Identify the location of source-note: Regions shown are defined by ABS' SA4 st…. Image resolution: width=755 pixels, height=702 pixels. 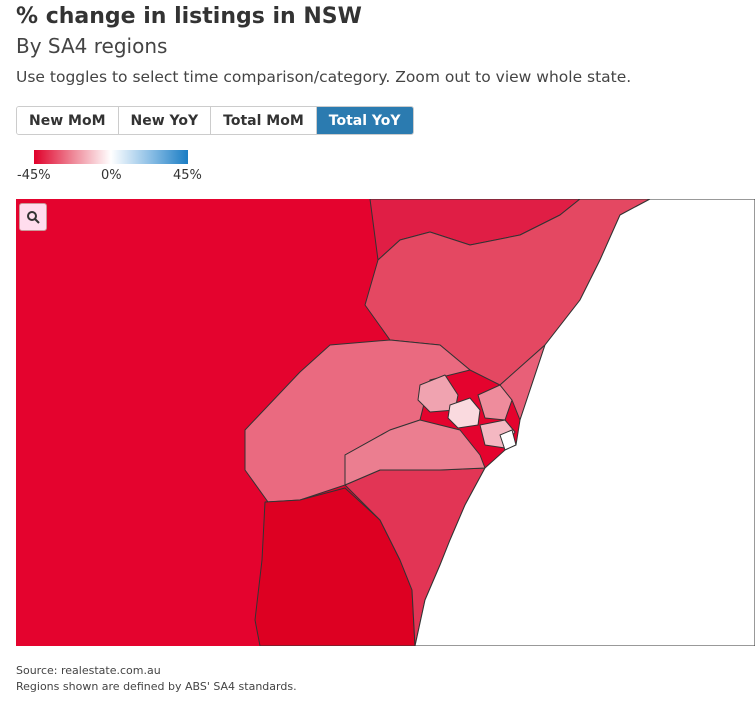
(156, 686).